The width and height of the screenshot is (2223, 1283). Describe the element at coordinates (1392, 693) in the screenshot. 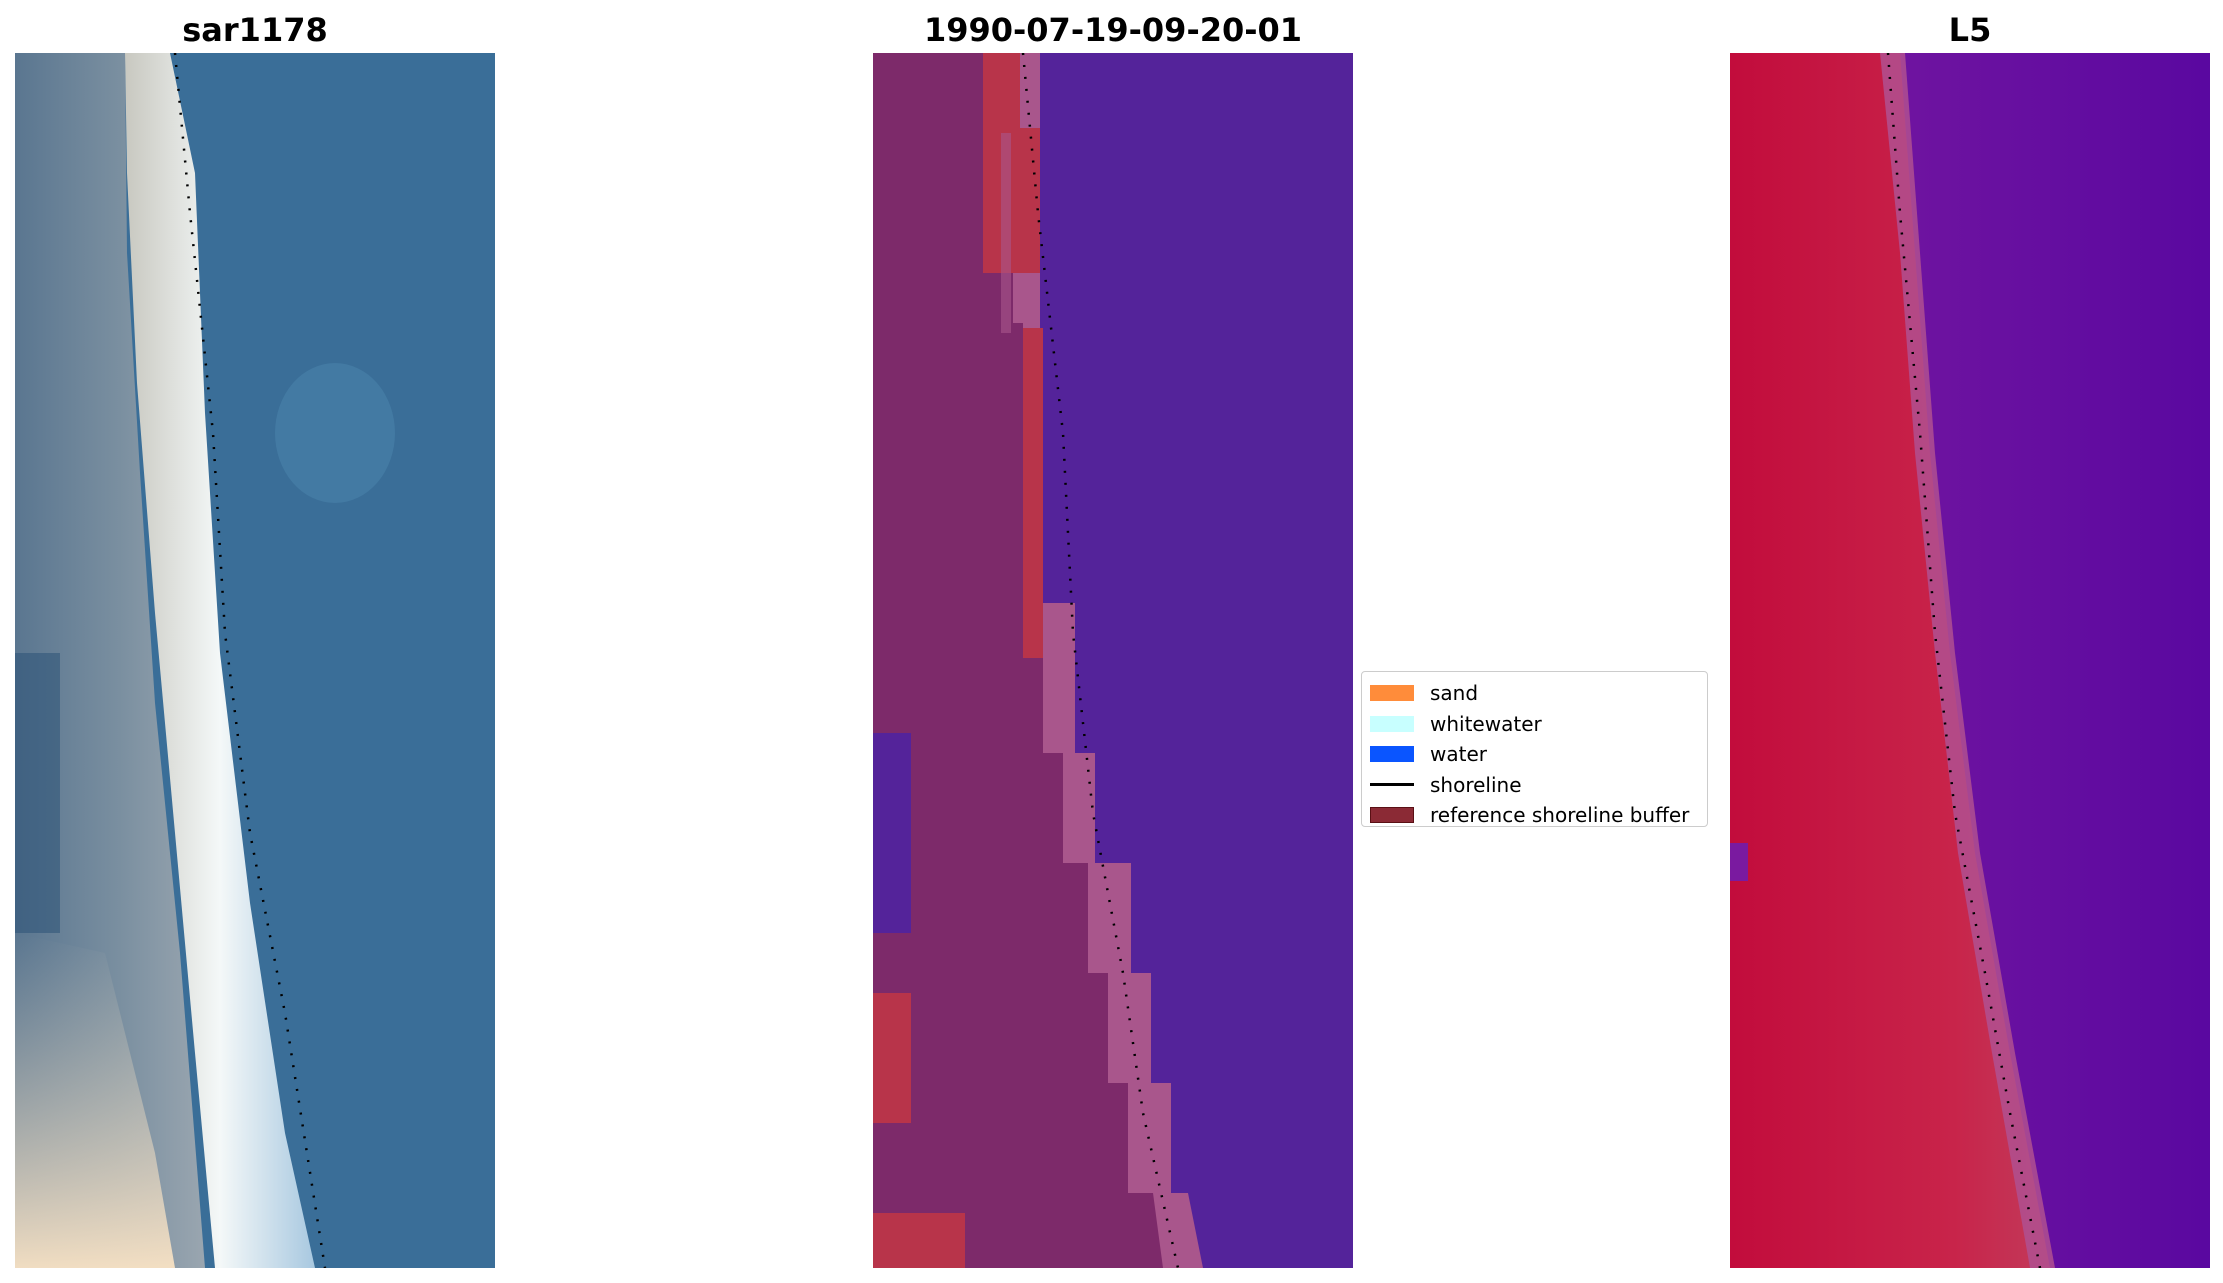

I see `legend-swatch-sand` at that location.